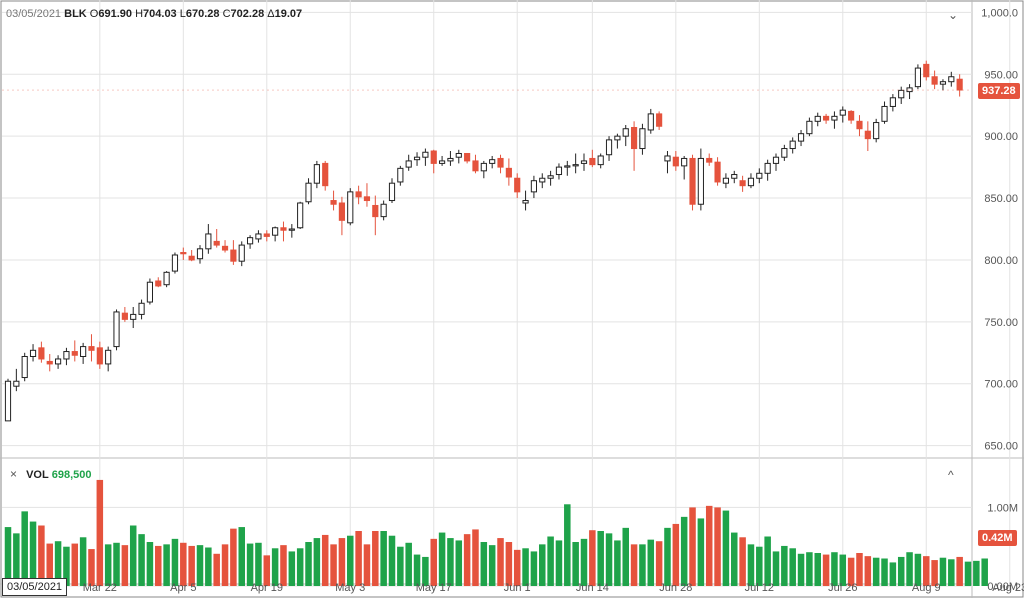 This screenshot has width=1024, height=598. I want to click on time-tick-label: Apr 5, so click(183, 588).